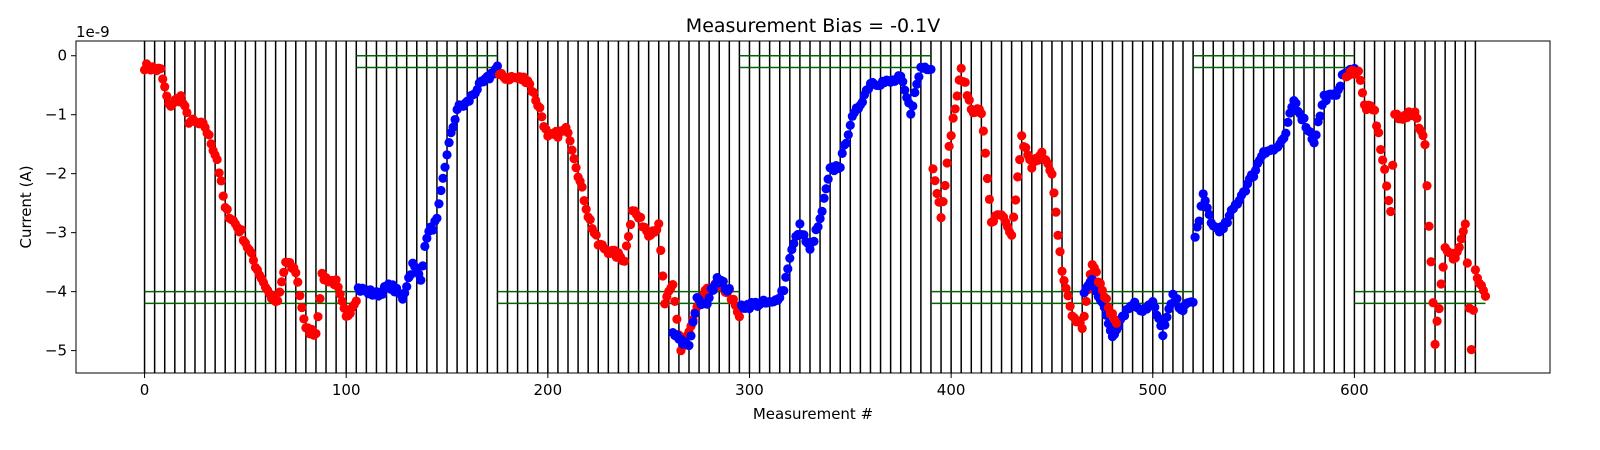 The image size is (1600, 450). What do you see at coordinates (93, 32) in the screenshot?
I see `y-offset-label: 1e-9` at bounding box center [93, 32].